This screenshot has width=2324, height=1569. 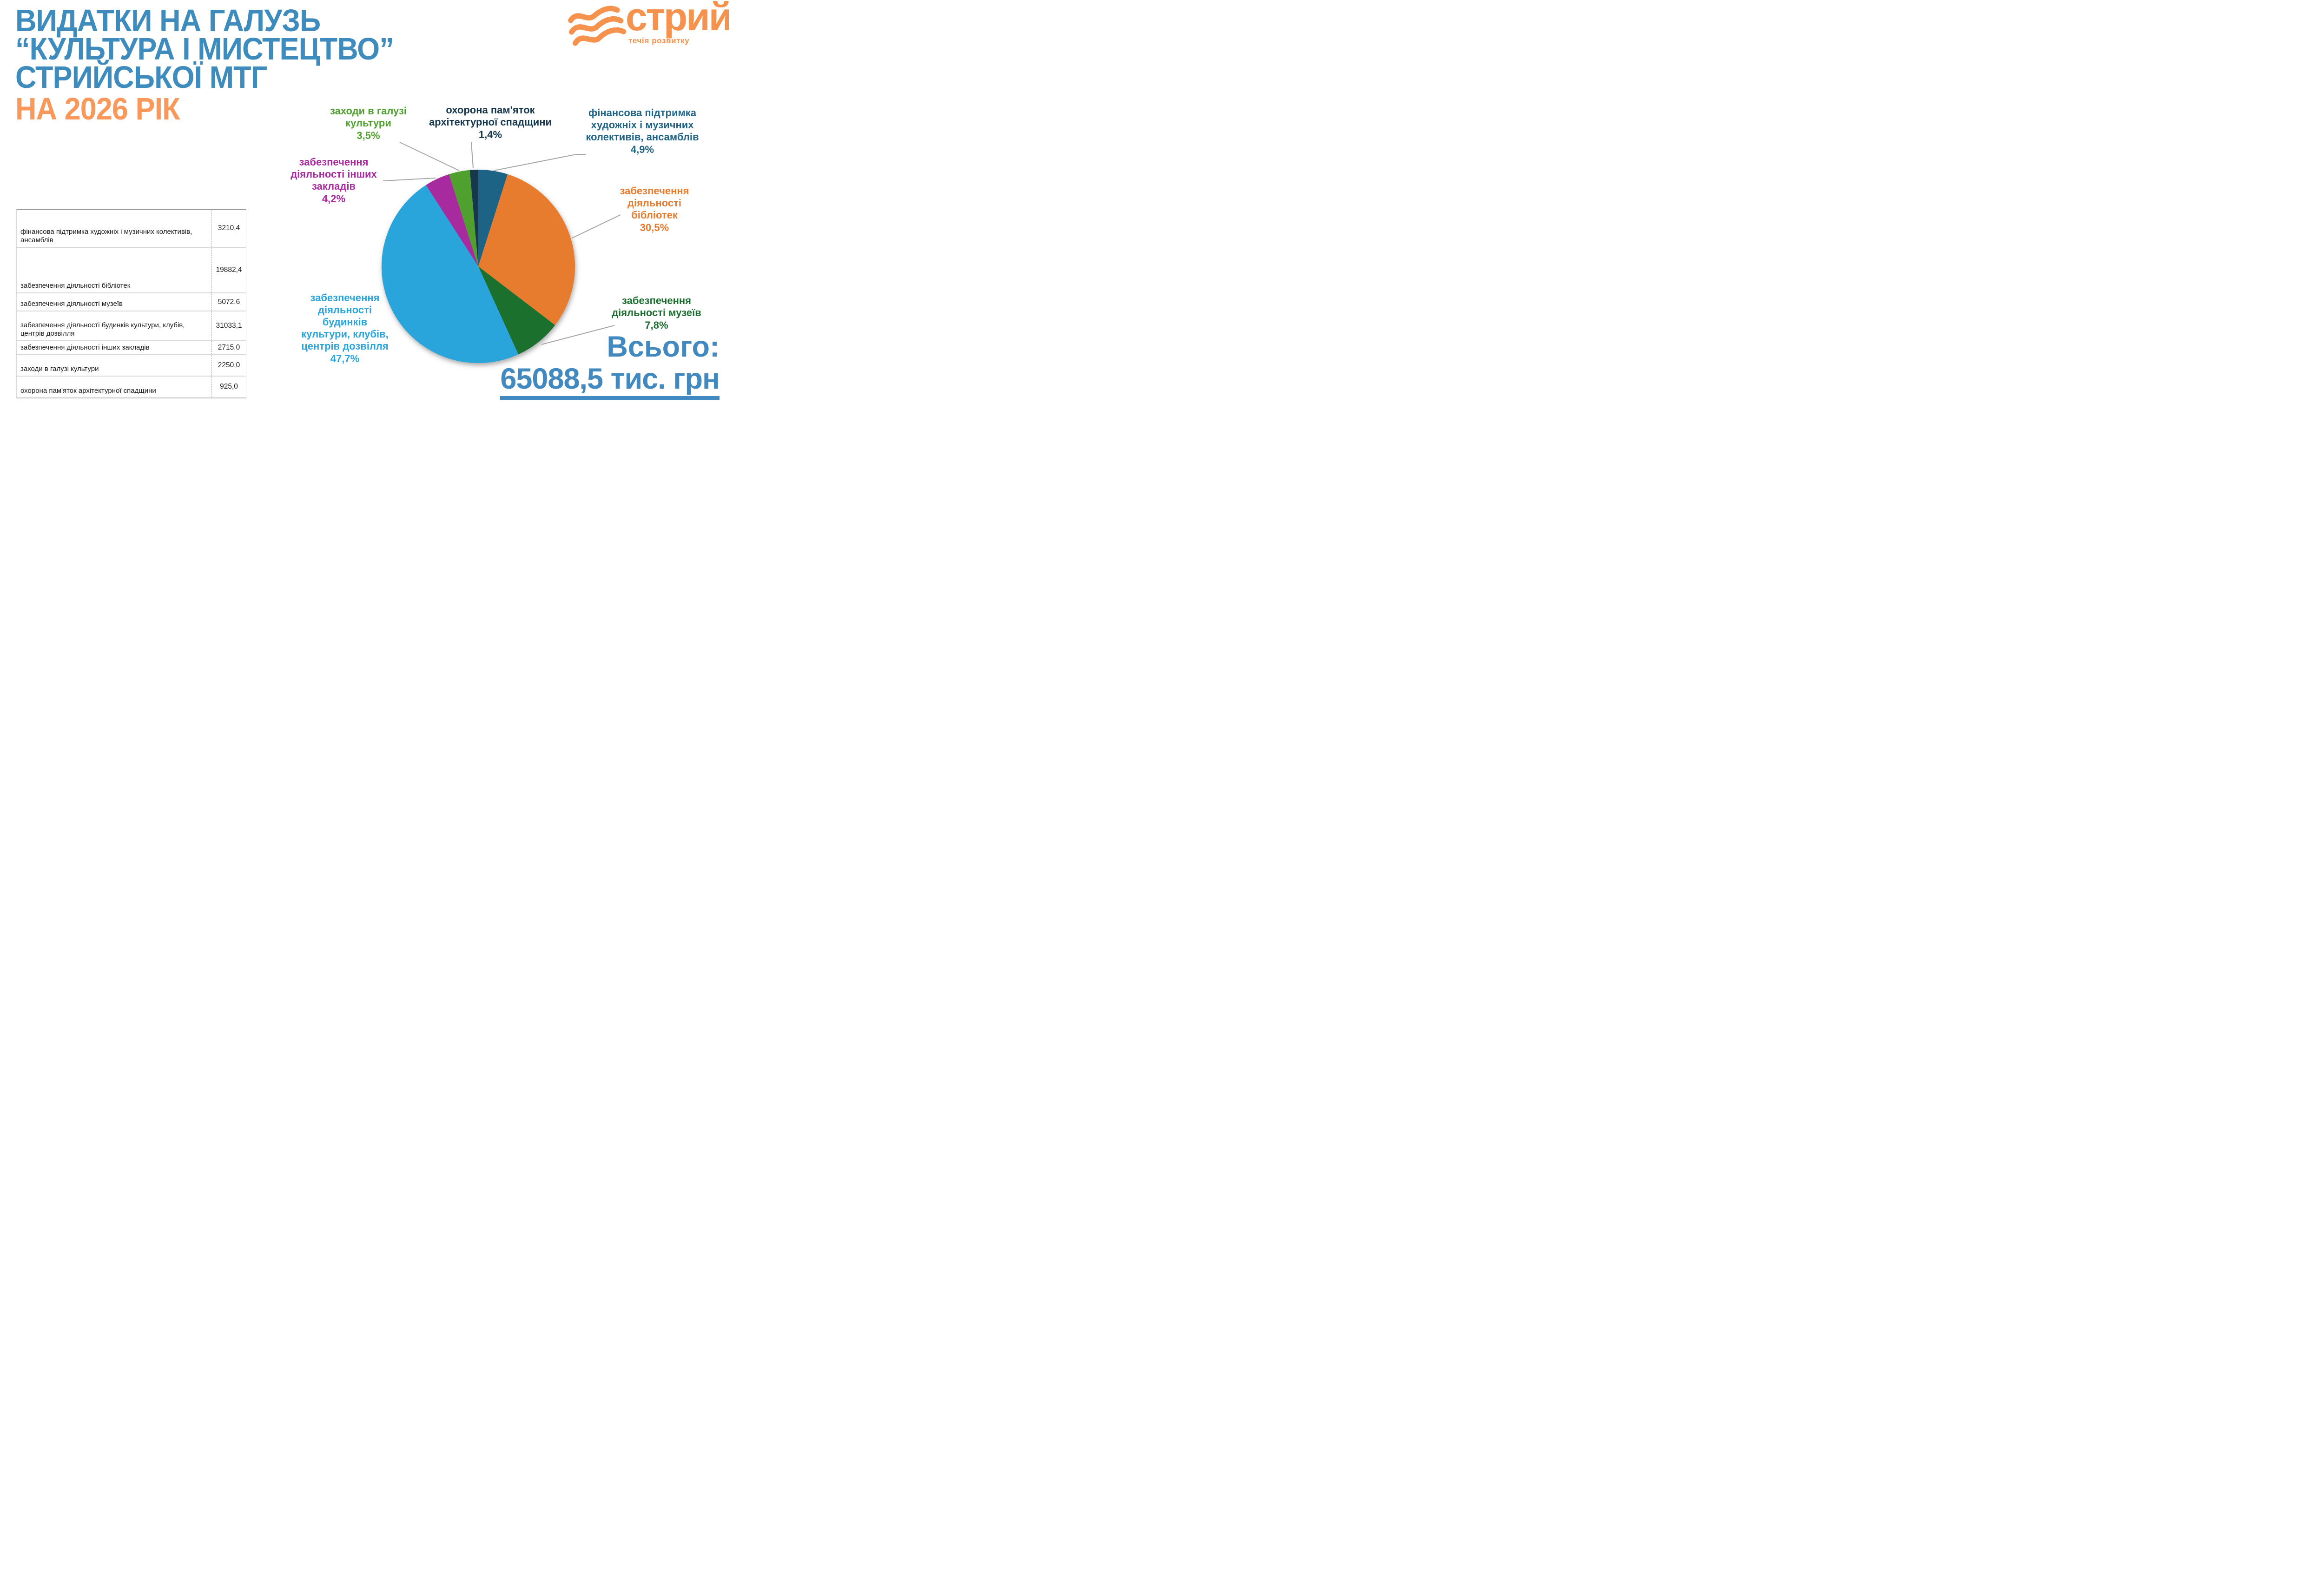 I want to click on stryi-logo: стрий течія розвитку, so click(x=648, y=26).